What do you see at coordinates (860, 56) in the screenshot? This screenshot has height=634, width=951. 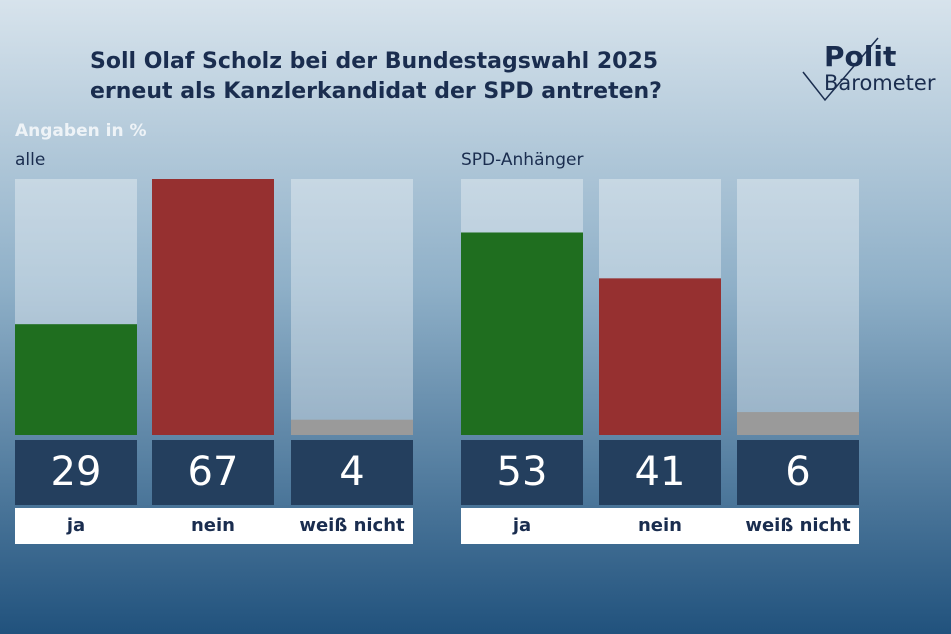 I see `logo: Polit` at bounding box center [860, 56].